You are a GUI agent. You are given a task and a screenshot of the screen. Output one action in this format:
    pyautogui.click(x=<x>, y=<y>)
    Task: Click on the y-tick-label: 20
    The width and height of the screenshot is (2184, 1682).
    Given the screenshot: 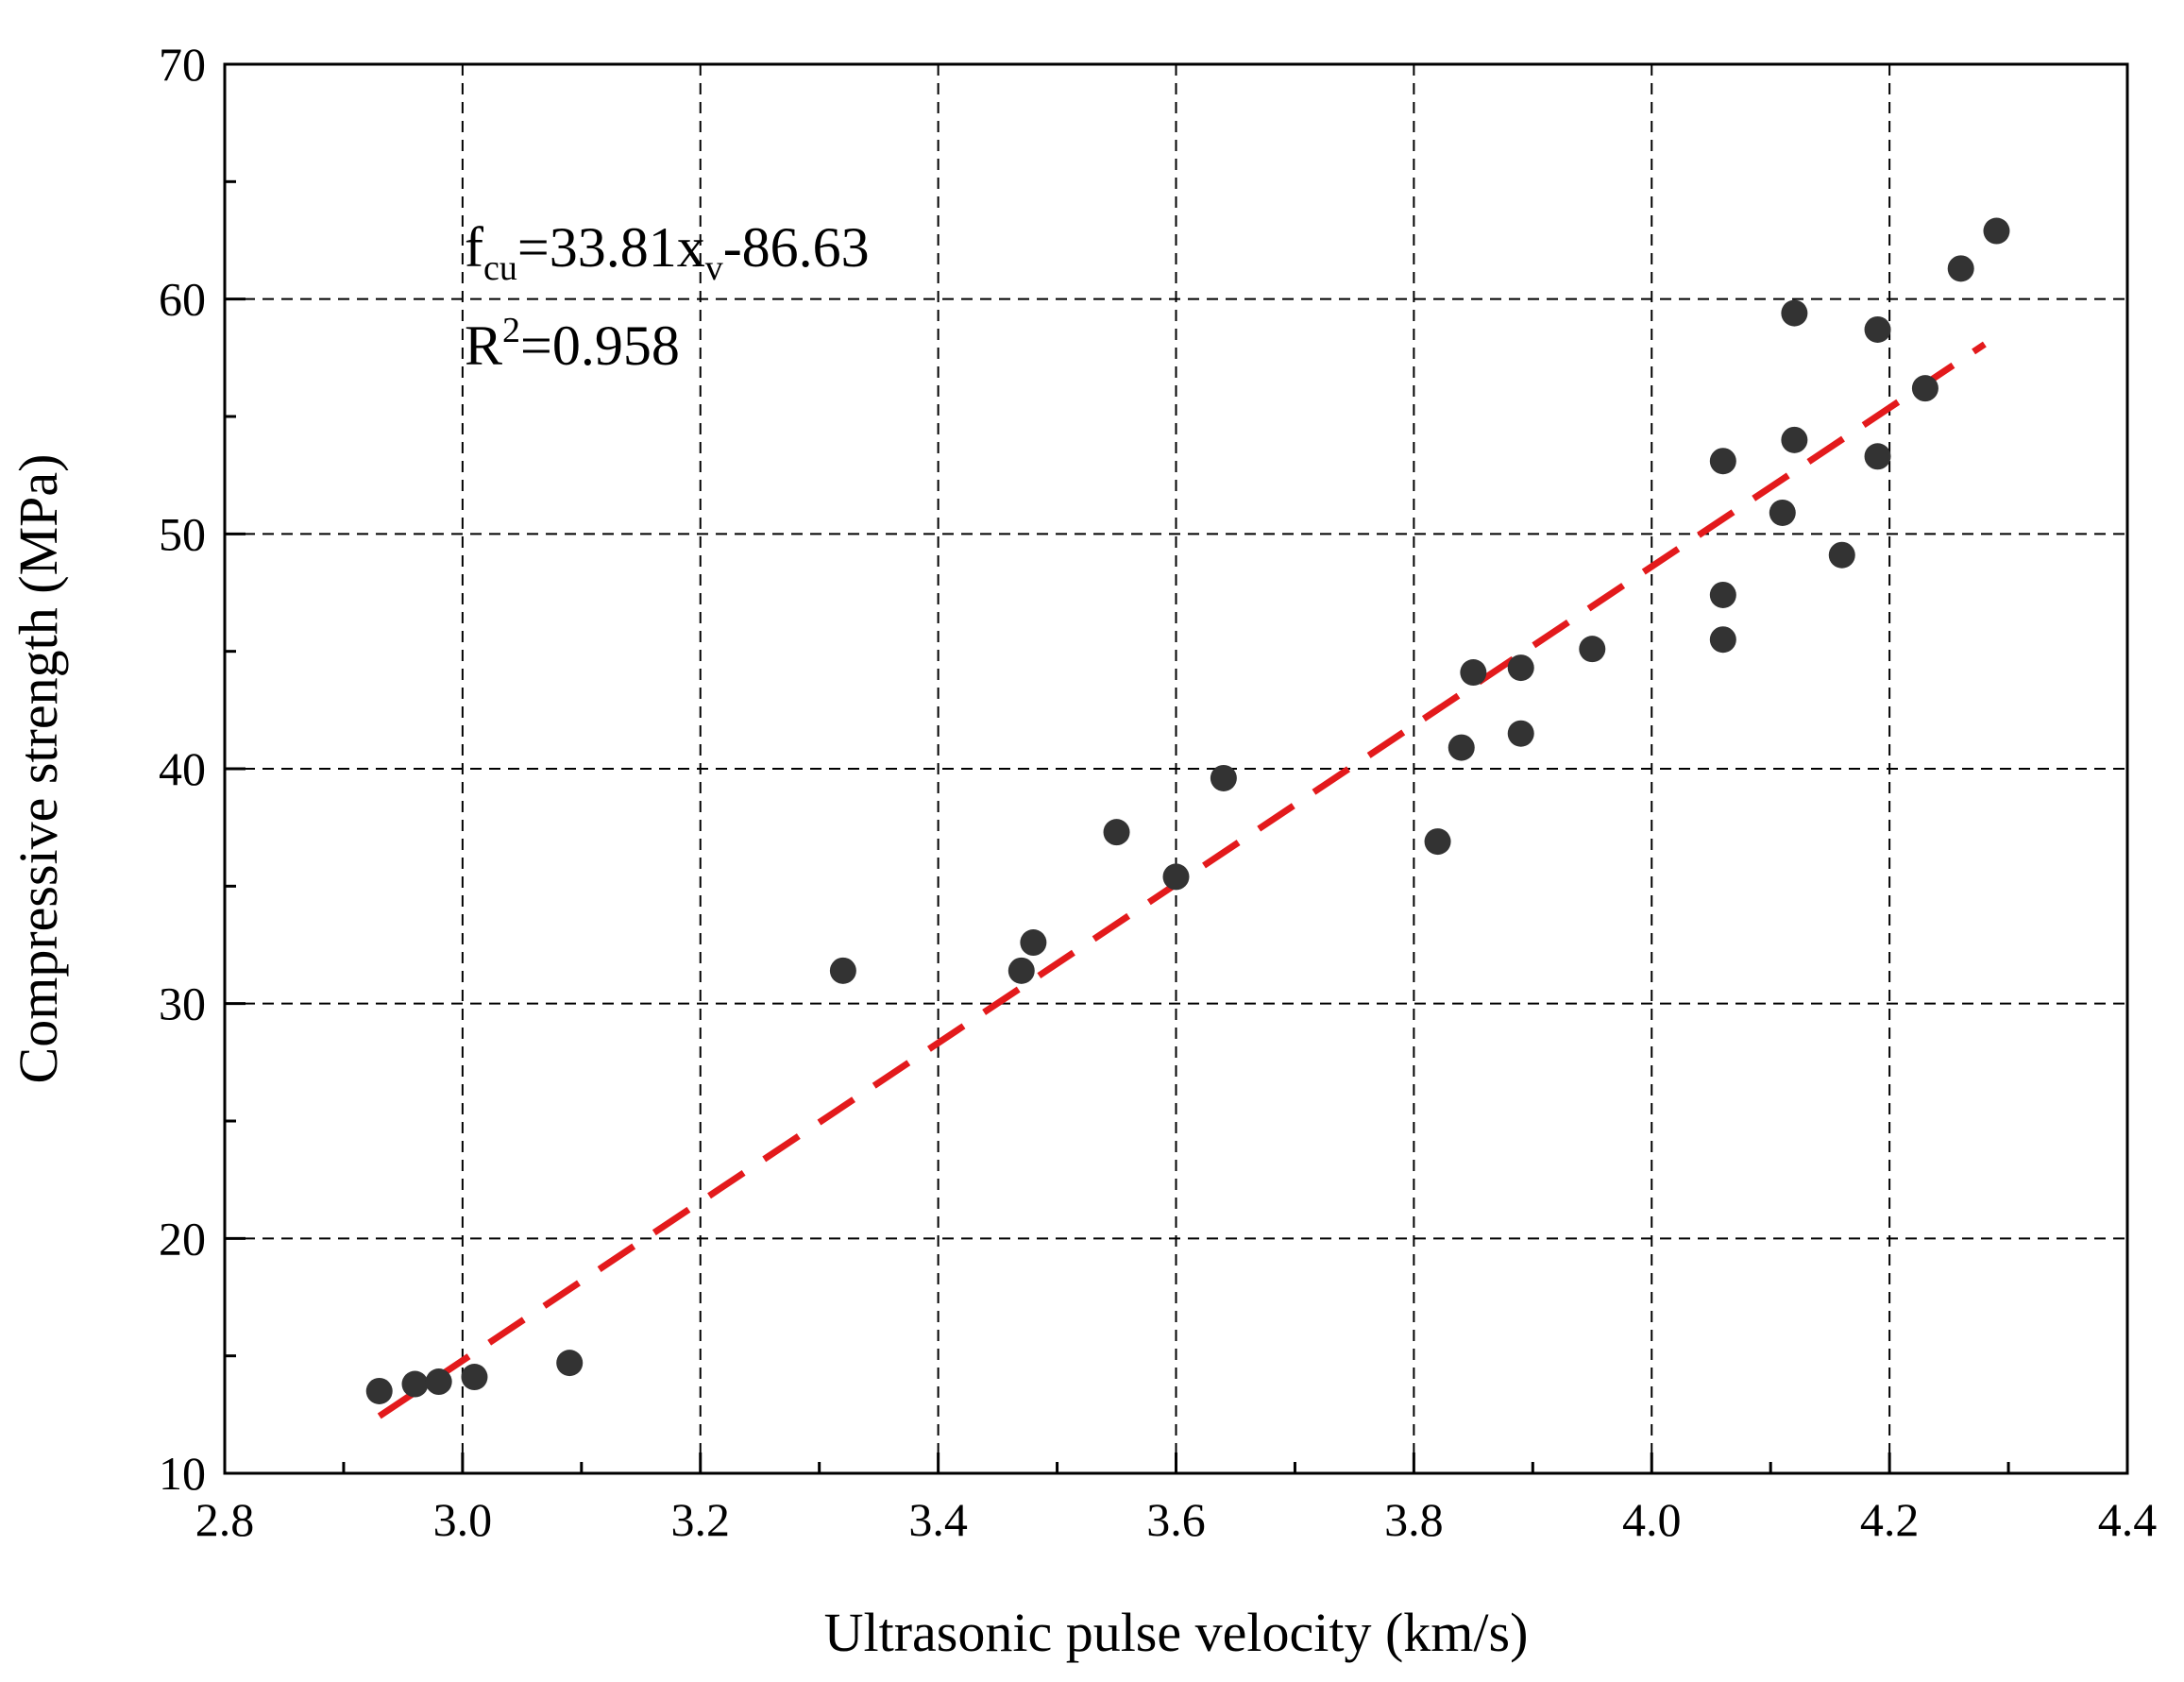 What is the action you would take?
    pyautogui.click(x=182, y=1238)
    